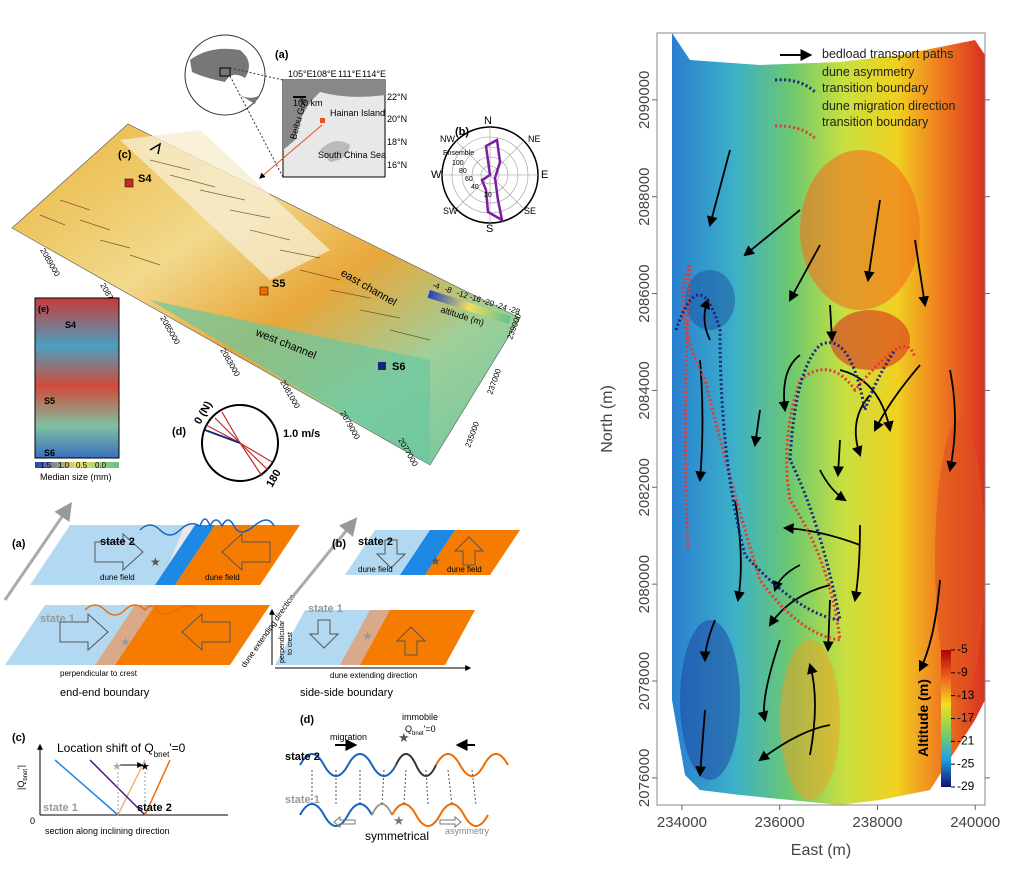  What do you see at coordinates (300, 74) in the screenshot?
I see `lon-tick: 105°E` at bounding box center [300, 74].